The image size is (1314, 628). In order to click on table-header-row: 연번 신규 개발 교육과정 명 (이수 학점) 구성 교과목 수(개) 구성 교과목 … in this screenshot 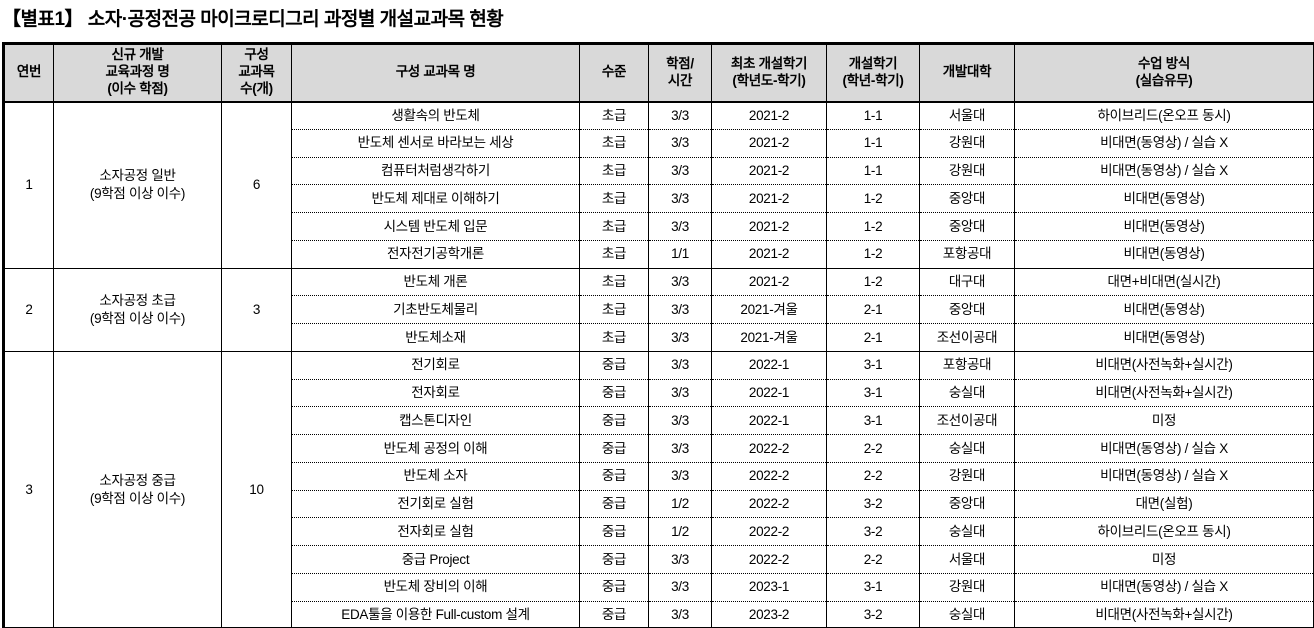, I will do `click(658, 72)`.